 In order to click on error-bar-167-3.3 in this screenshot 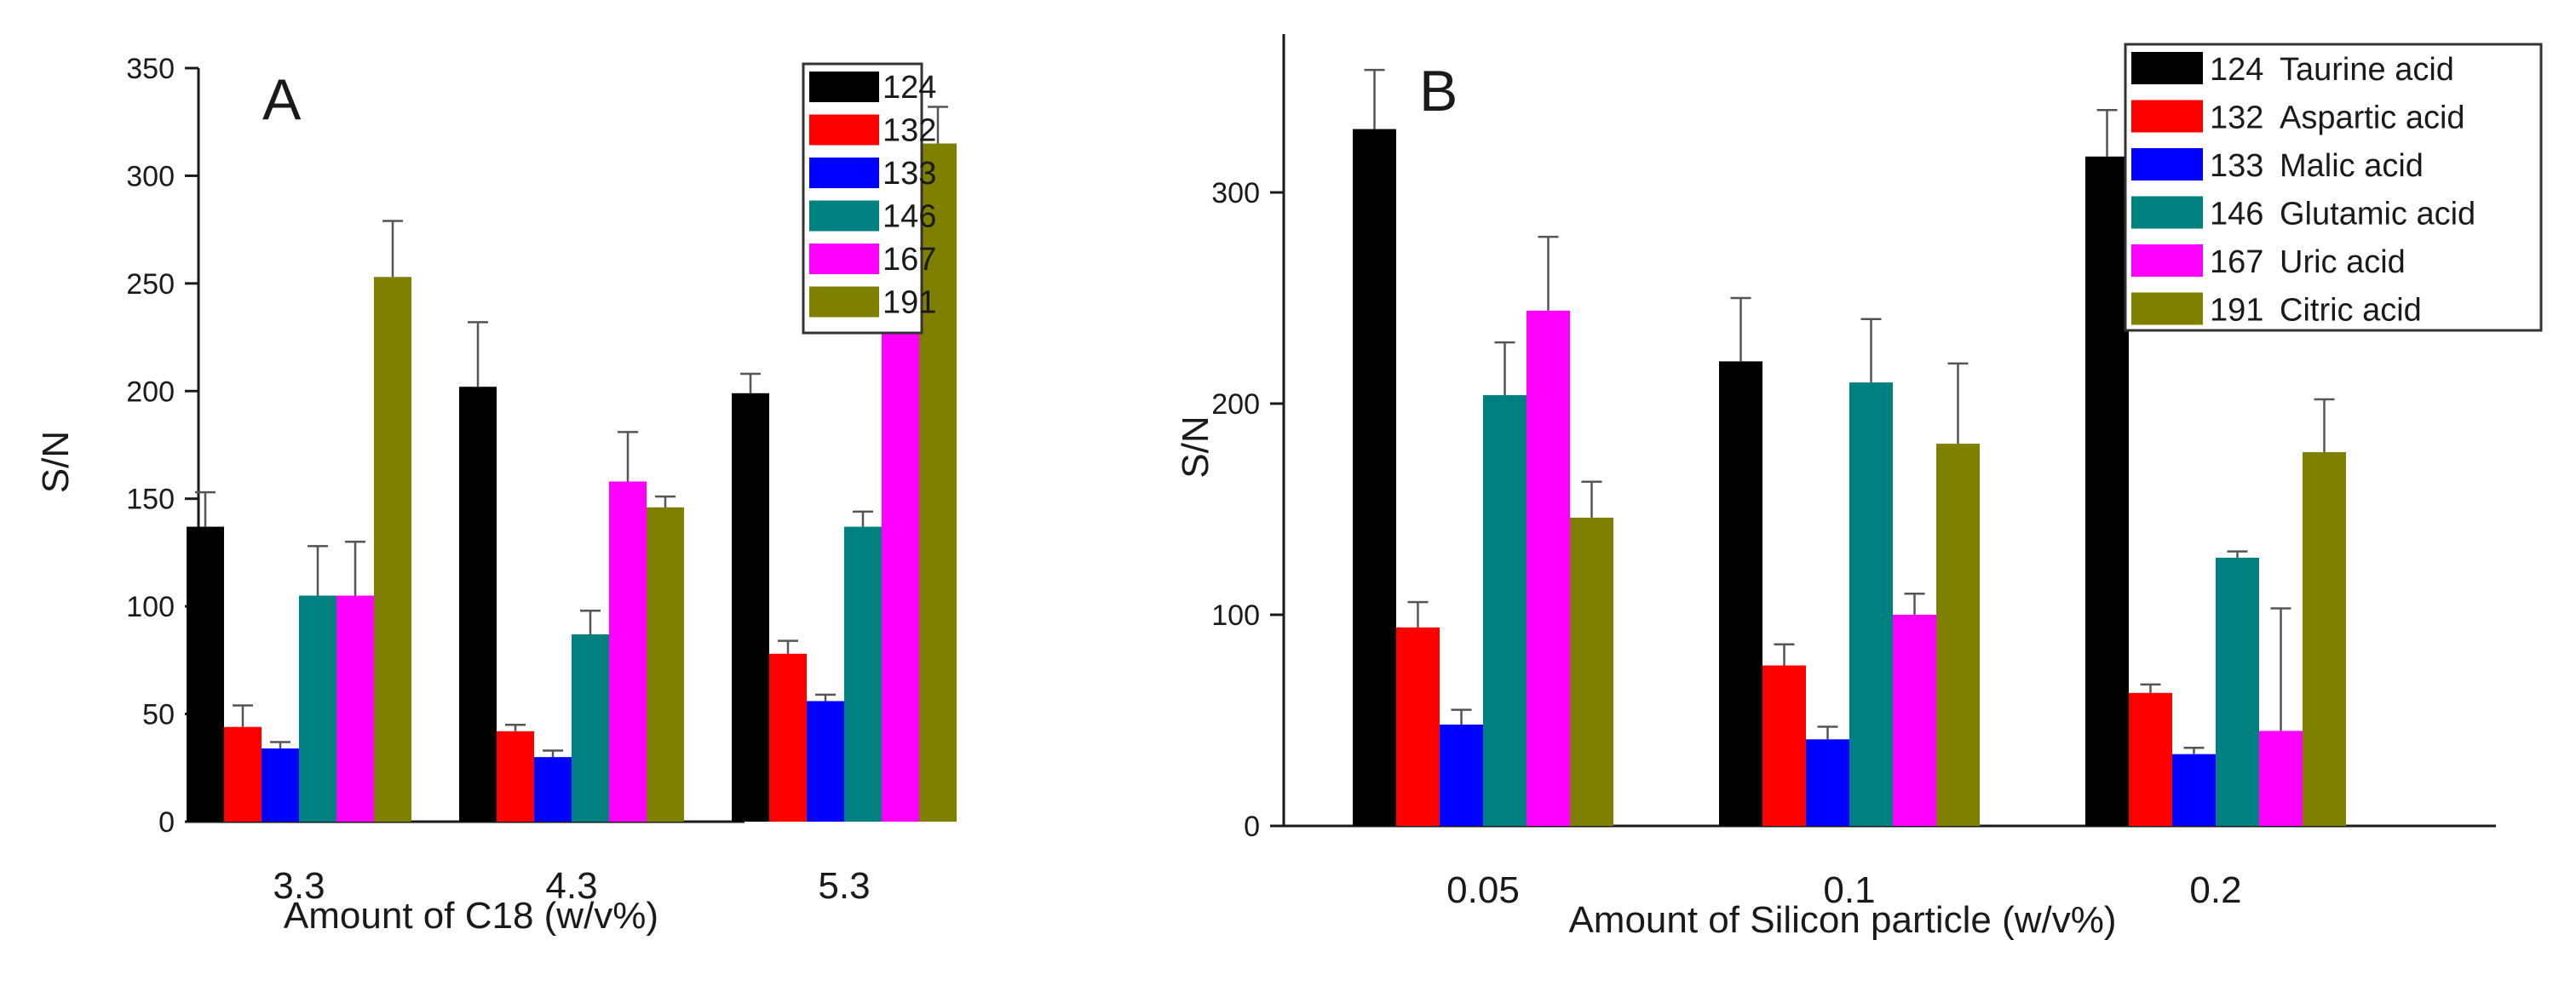, I will do `click(355, 568)`.